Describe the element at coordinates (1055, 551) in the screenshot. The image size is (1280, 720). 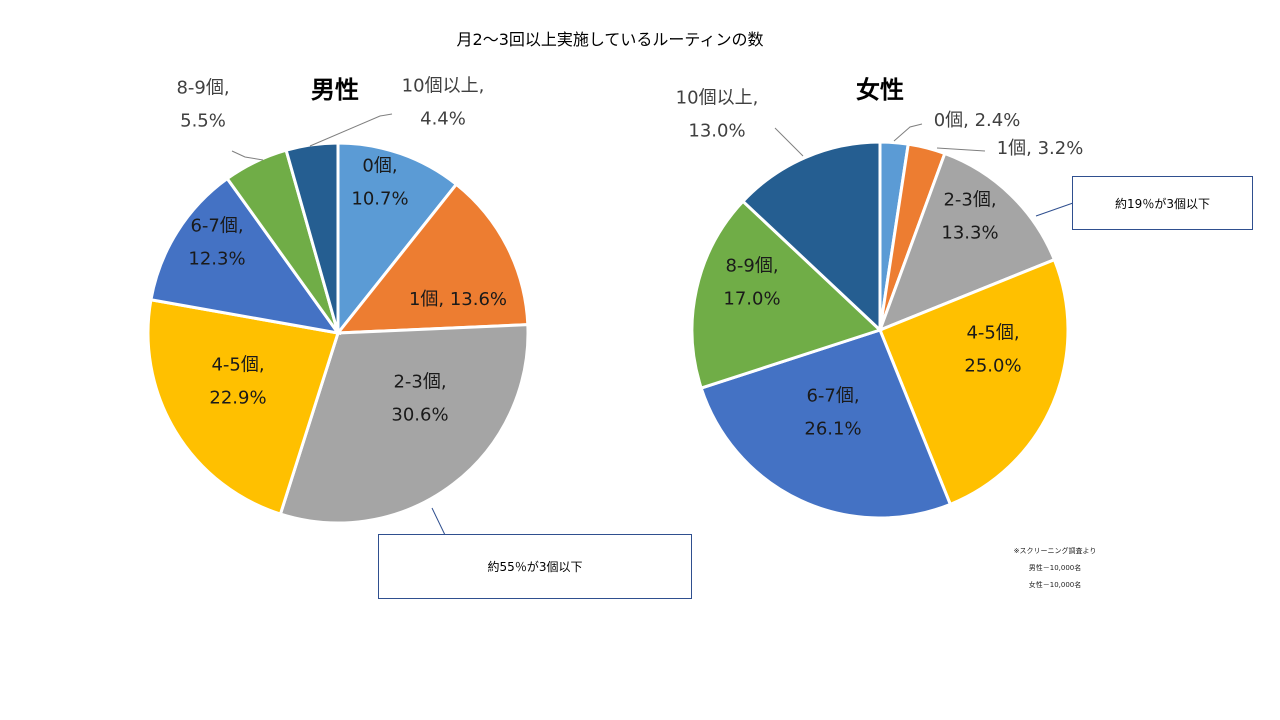
I see `survey-source-note: ※スクリーニング調査より` at that location.